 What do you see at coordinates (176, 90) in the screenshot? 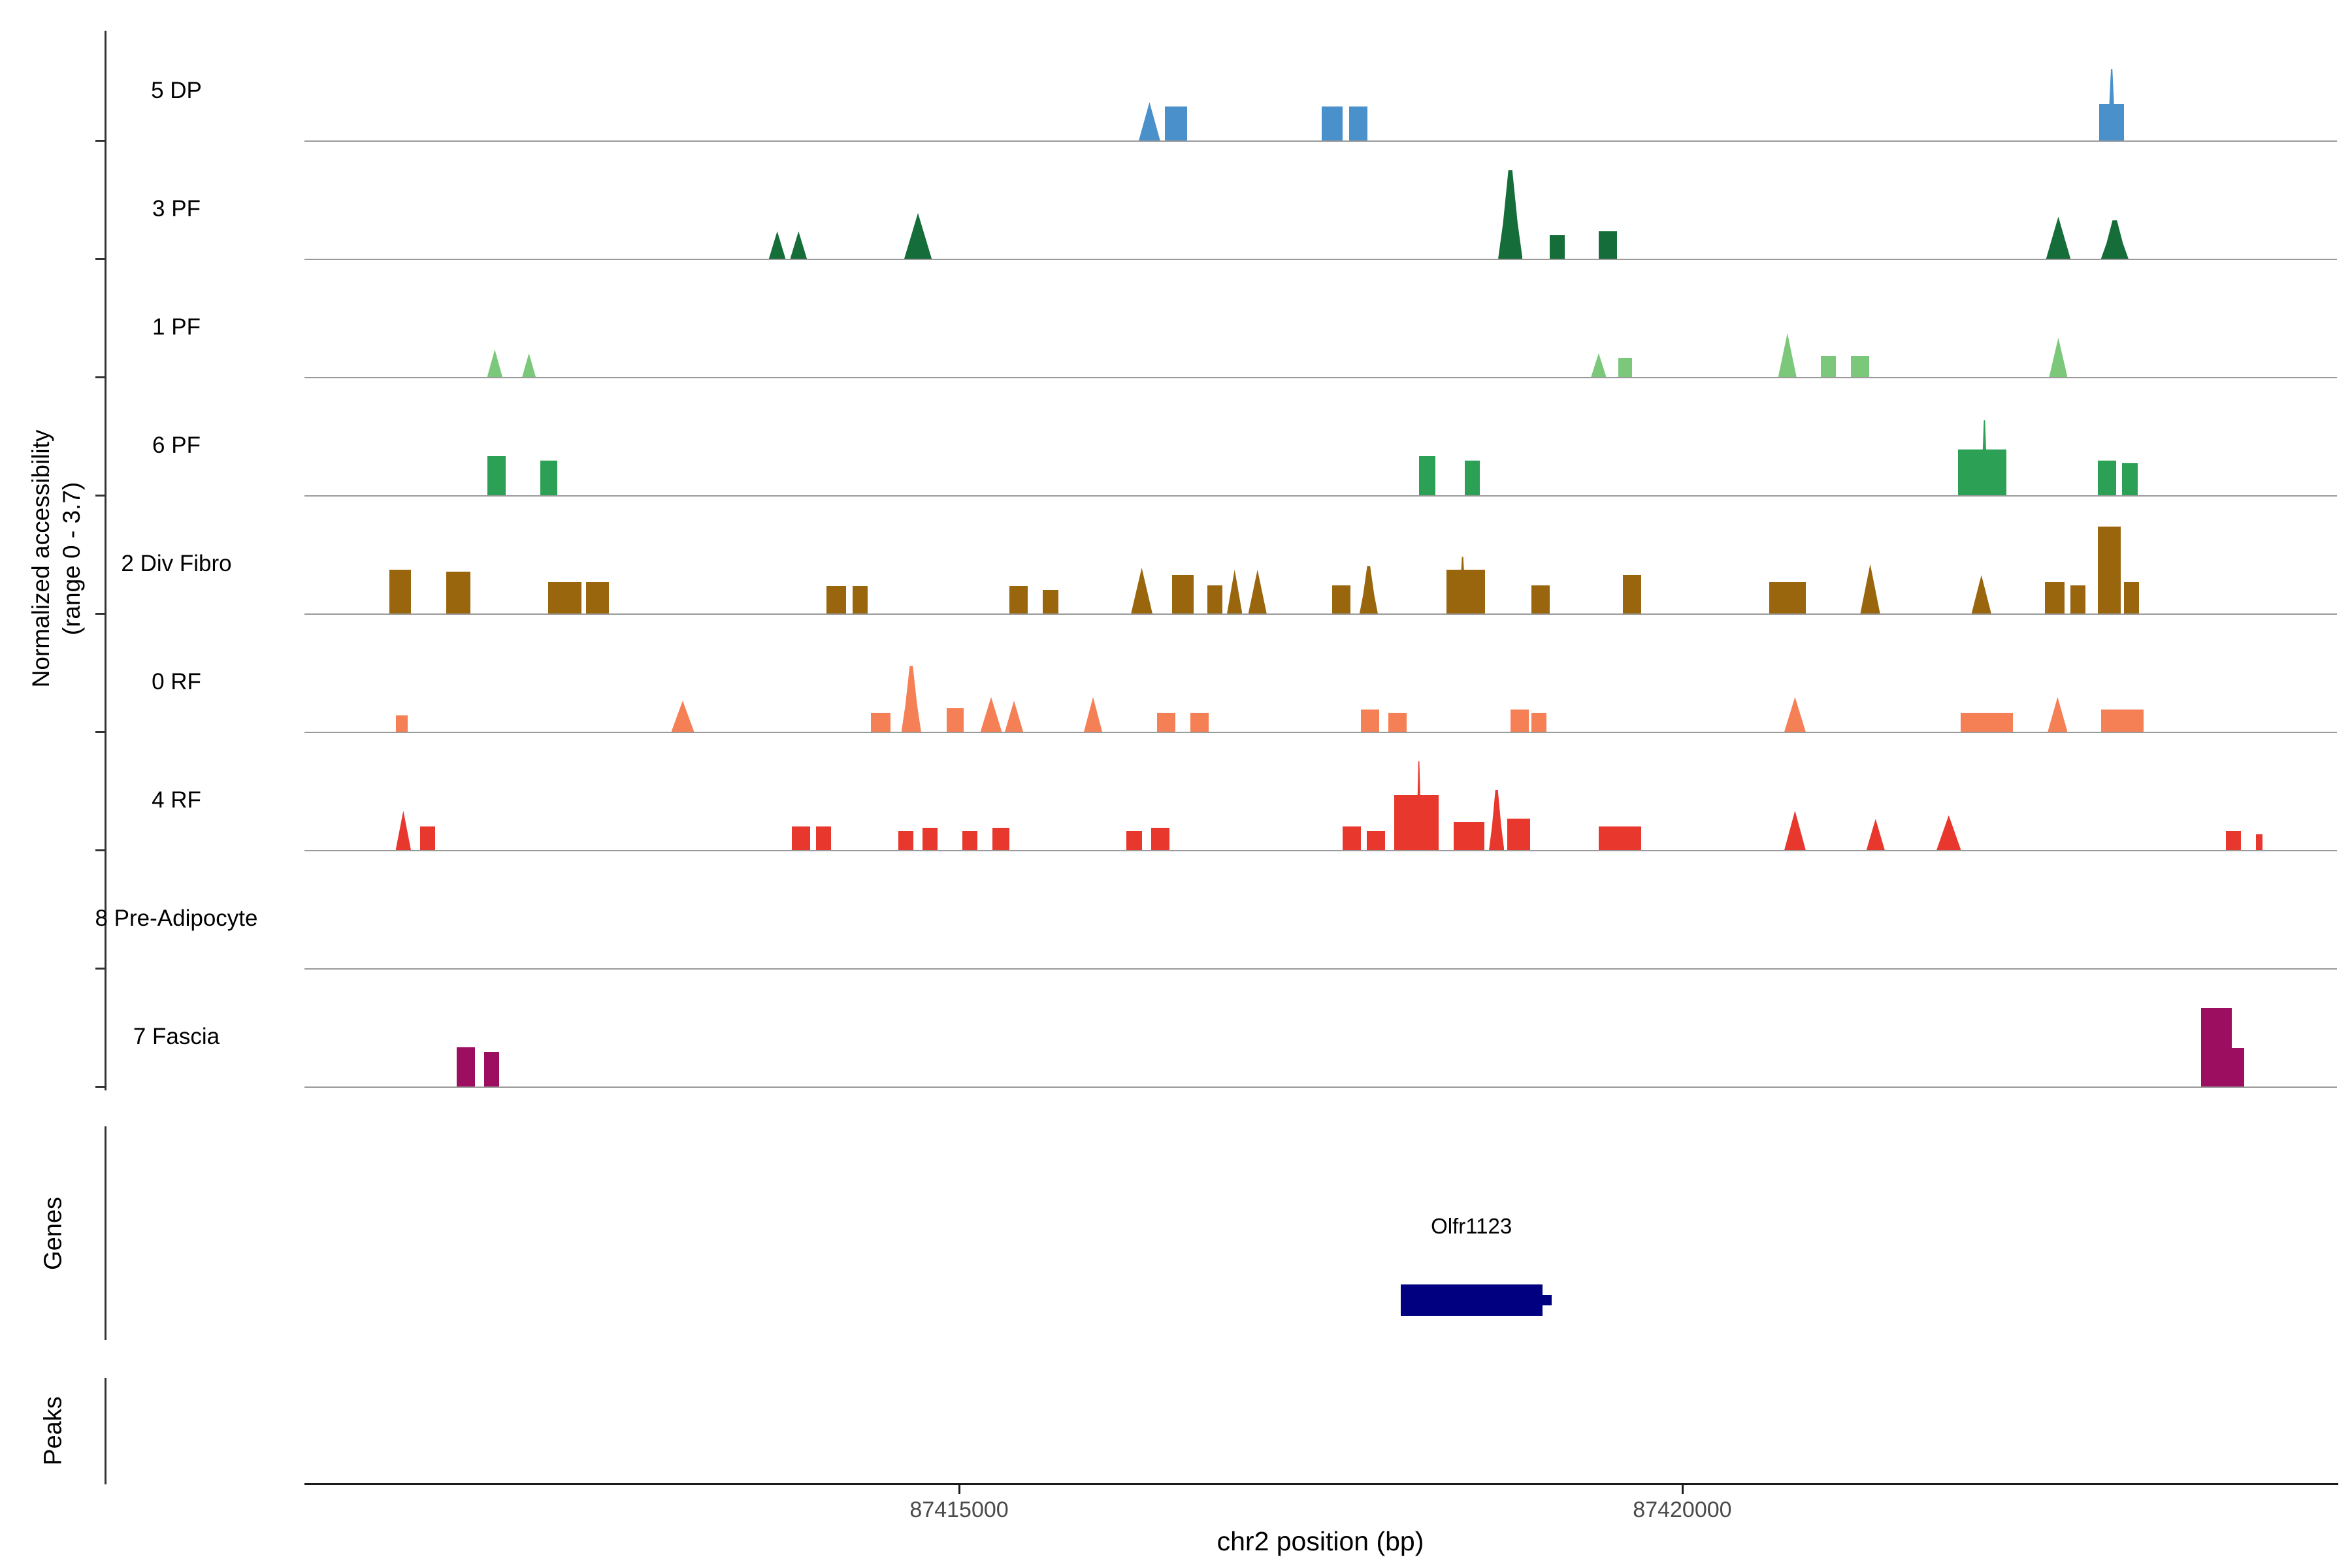
I see `track-label-5-dp: 5 DP` at bounding box center [176, 90].